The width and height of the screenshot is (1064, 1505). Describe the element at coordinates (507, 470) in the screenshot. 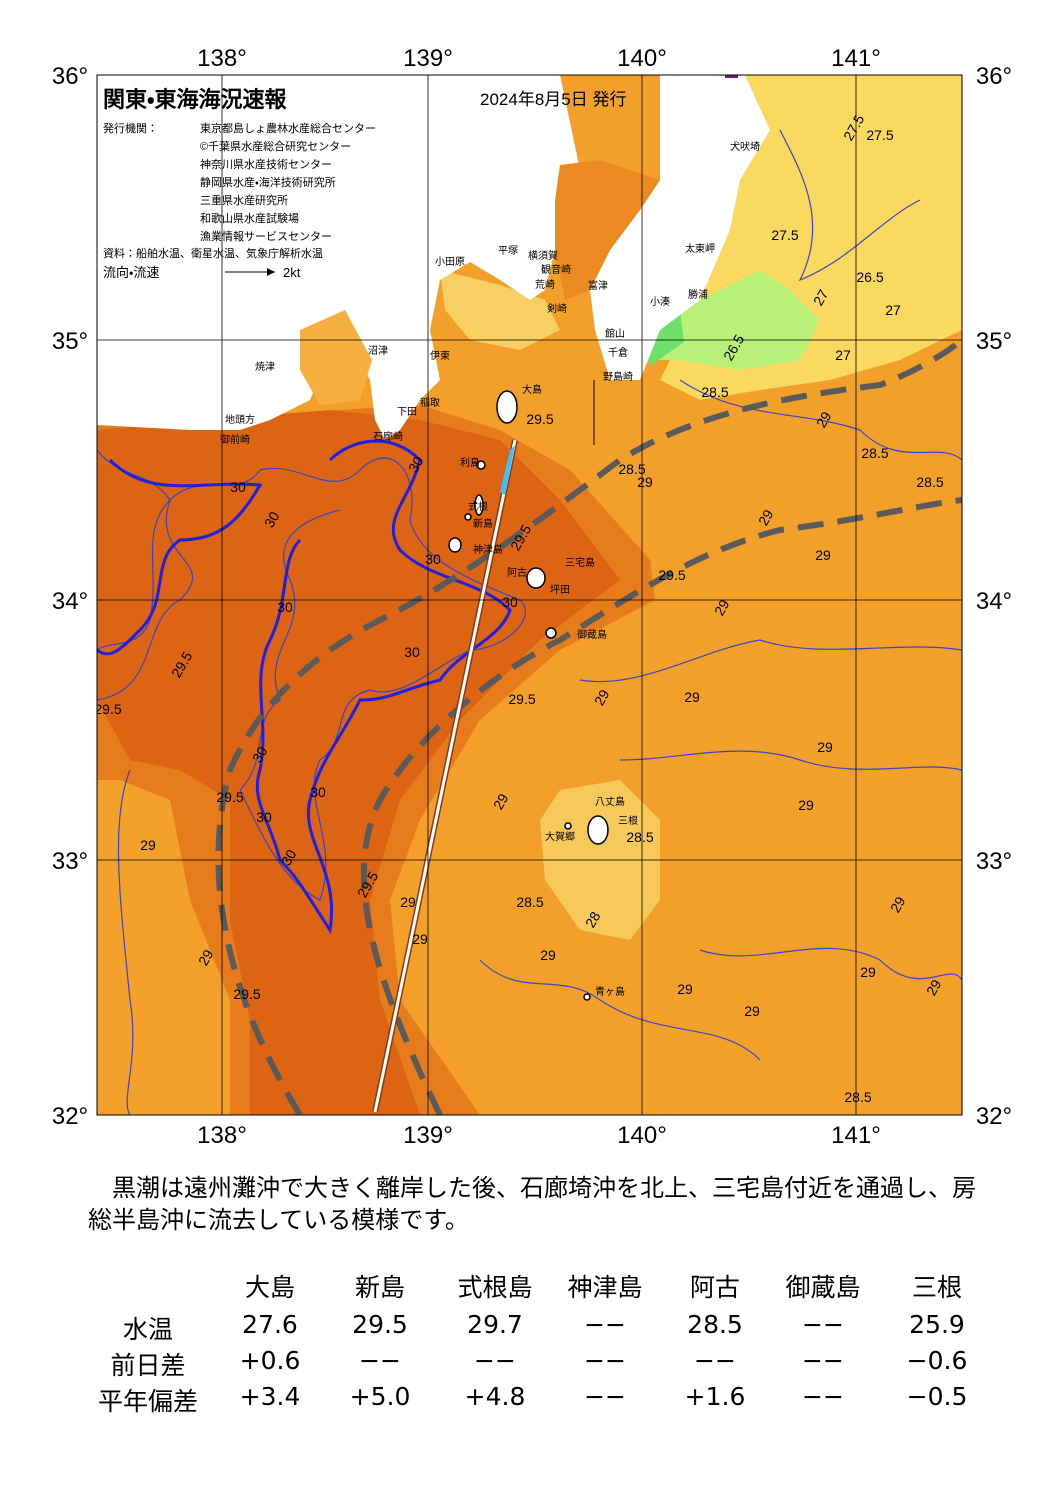

I see `ship-track-segment` at that location.